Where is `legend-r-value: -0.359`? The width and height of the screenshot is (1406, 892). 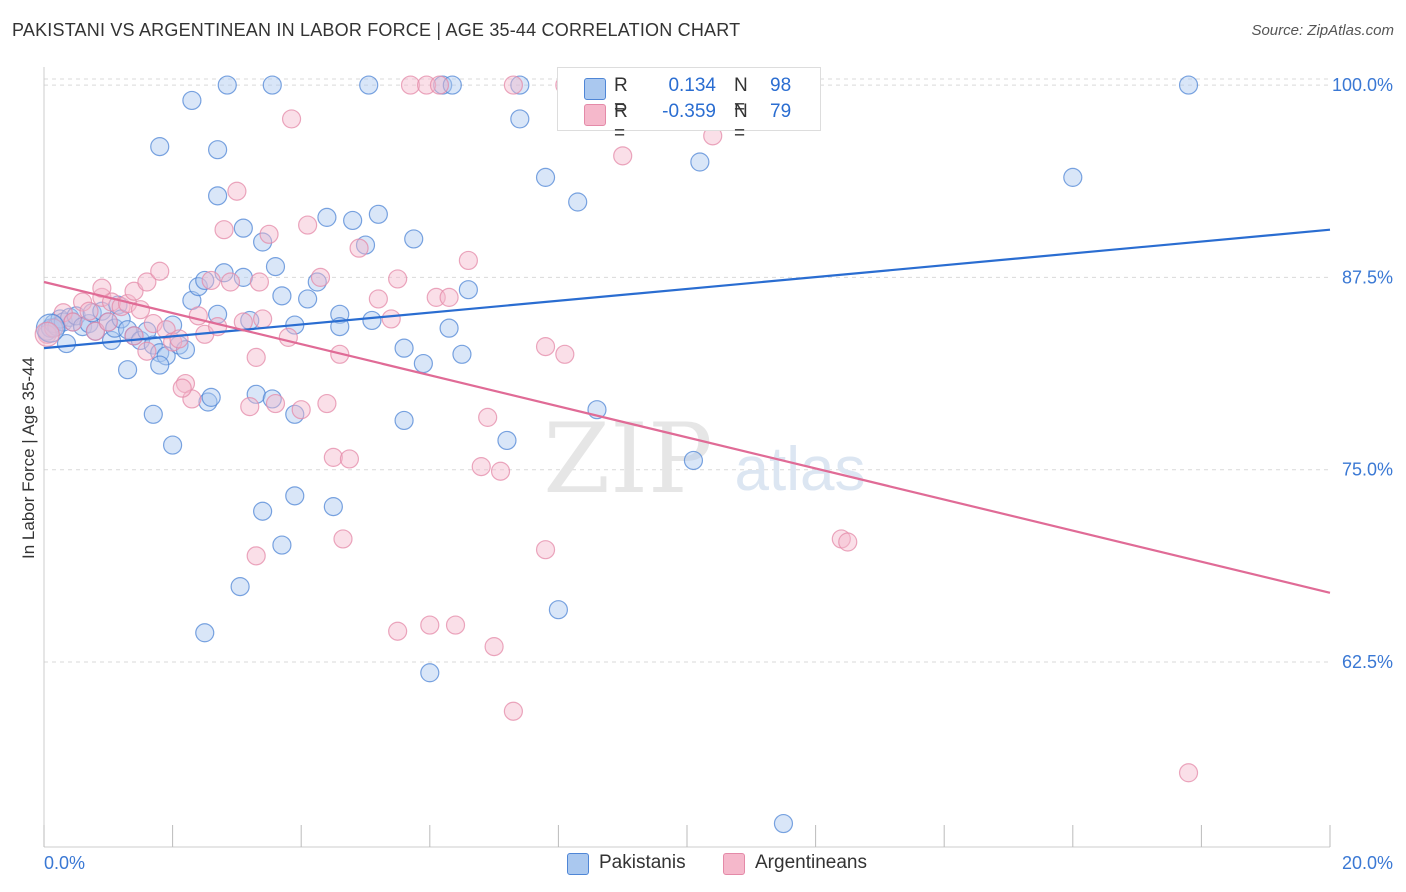 legend-r-value: -0.359 is located at coordinates (689, 111).